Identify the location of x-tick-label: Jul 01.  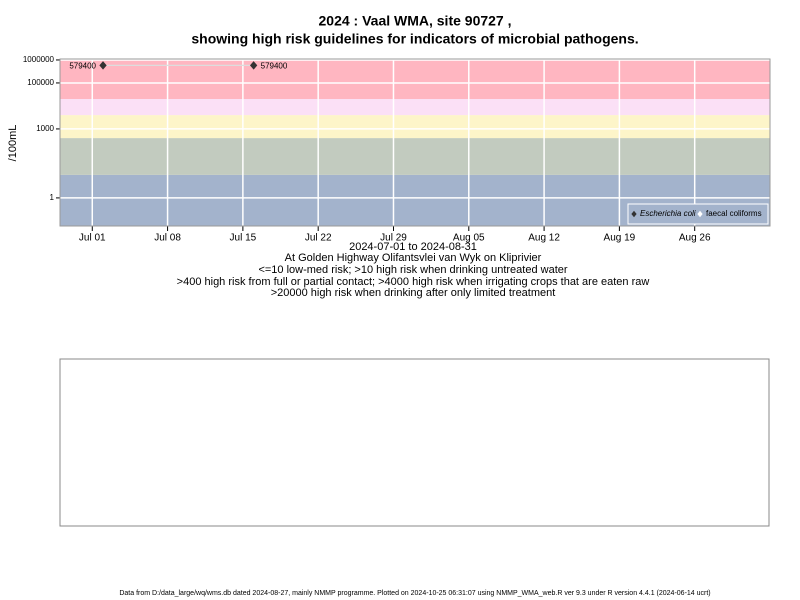
(92, 238).